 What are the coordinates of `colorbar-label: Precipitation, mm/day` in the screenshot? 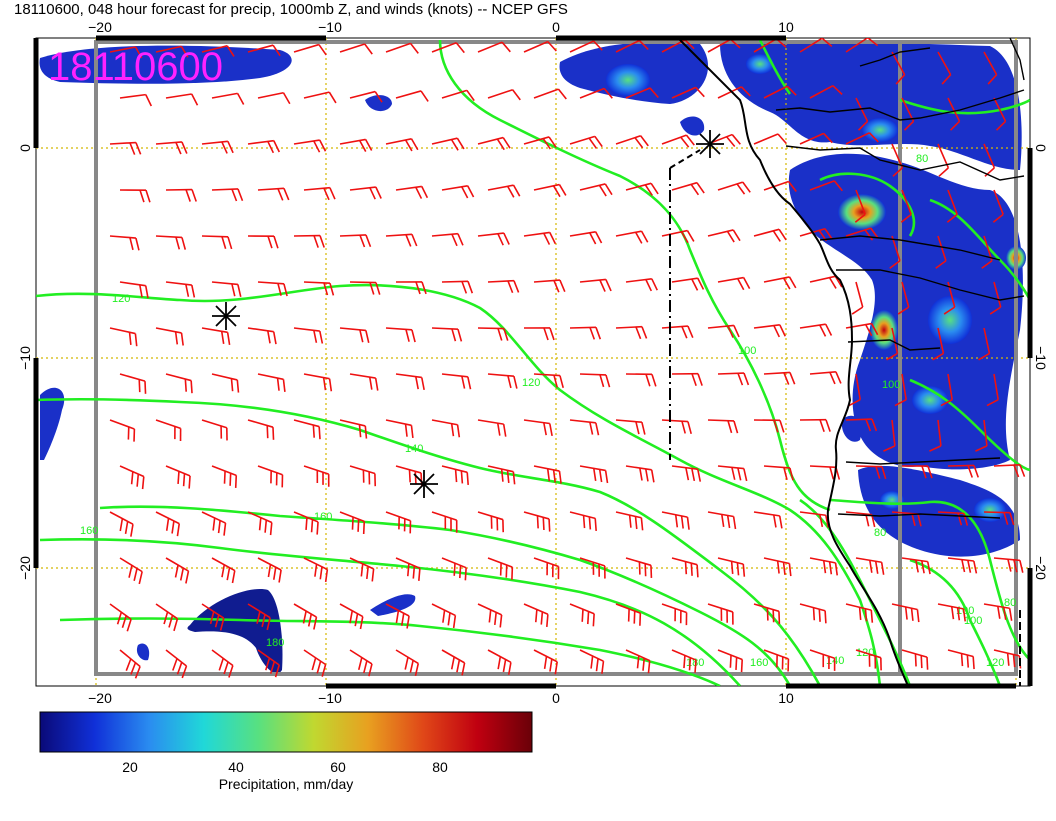 It's located at (286, 784).